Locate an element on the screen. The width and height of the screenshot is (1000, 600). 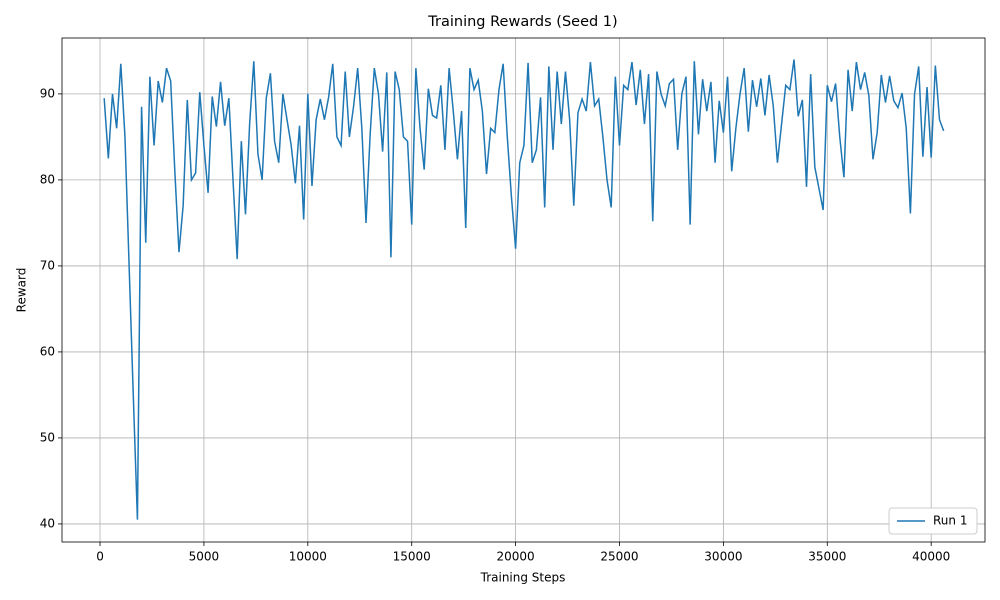
chart-title: Training Rewards (Seed 1) is located at coordinates (522, 22).